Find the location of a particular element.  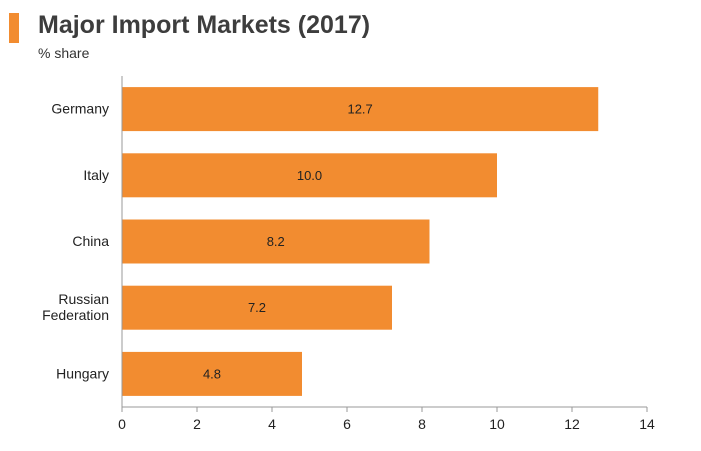

bar-value-label: 8.2 is located at coordinates (276, 241).